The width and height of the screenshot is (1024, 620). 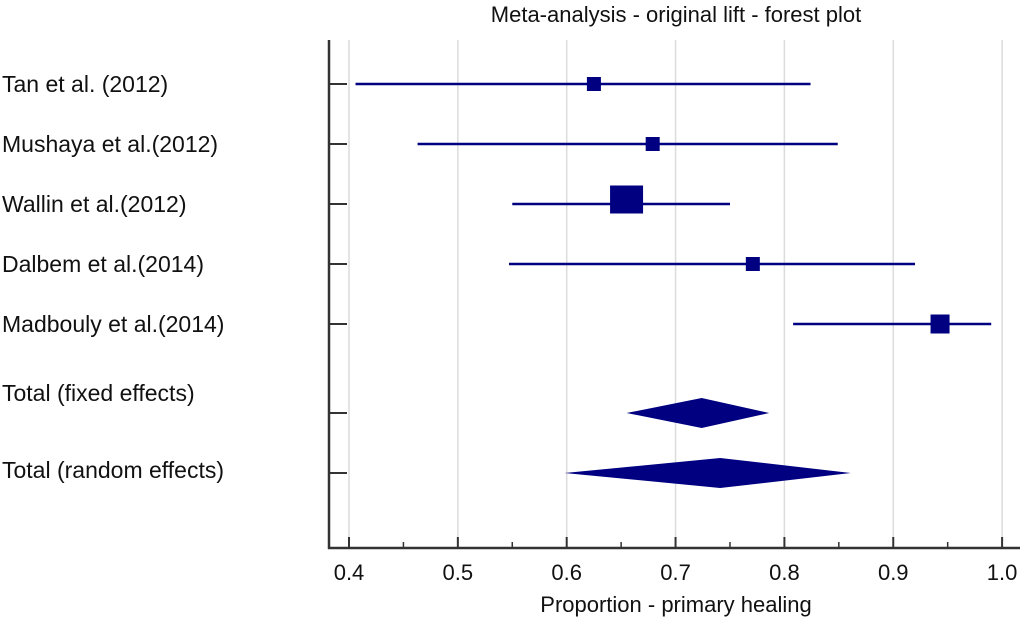 What do you see at coordinates (110, 144) in the screenshot?
I see `study-label: Mushaya et al.(2012)` at bounding box center [110, 144].